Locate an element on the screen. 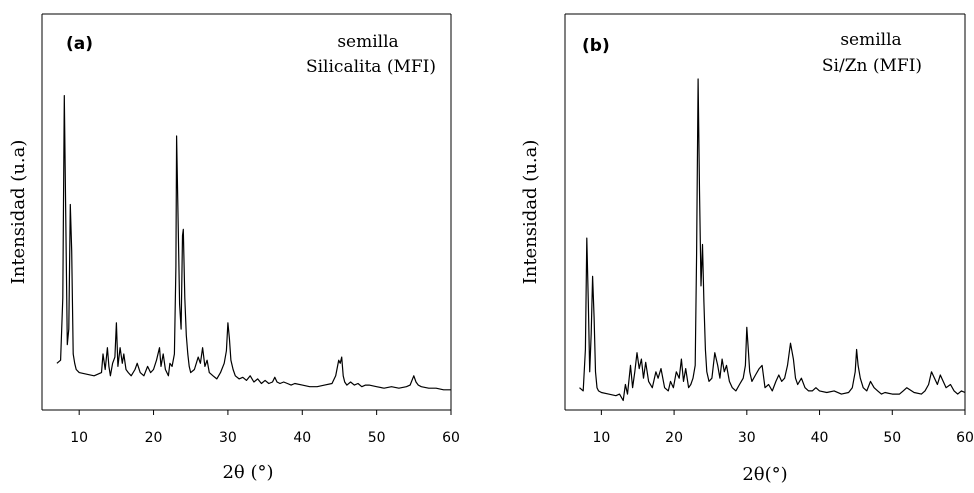 This screenshot has height=493, width=974. panel-a-label: (a) is located at coordinates (79, 44).